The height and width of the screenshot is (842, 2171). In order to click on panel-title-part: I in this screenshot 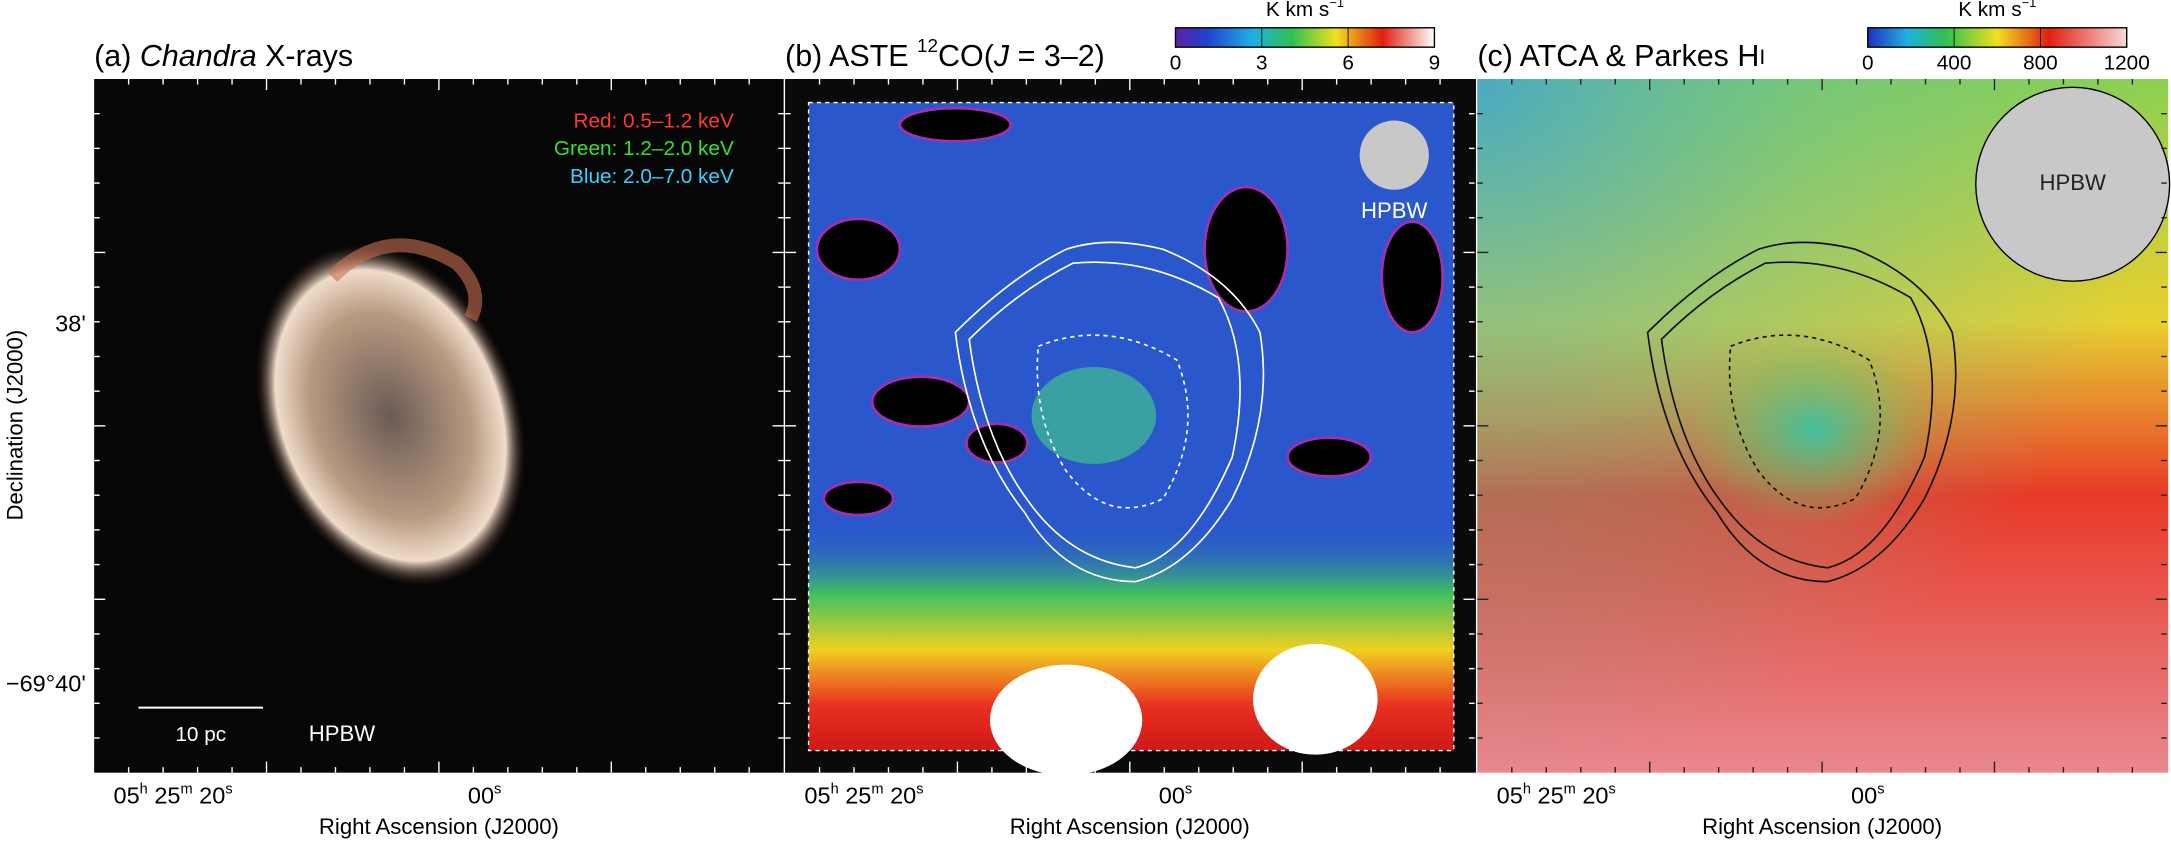, I will do `click(1762, 57)`.